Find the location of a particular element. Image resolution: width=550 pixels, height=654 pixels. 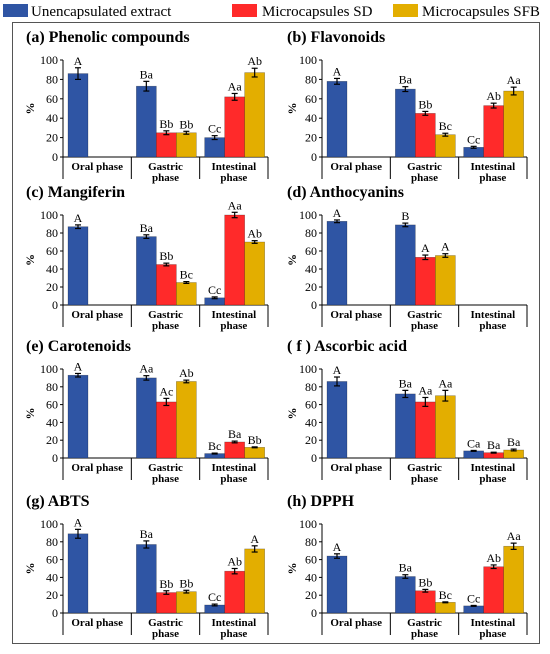

legend-label: Microcapsules SD is located at coordinates (317, 12).